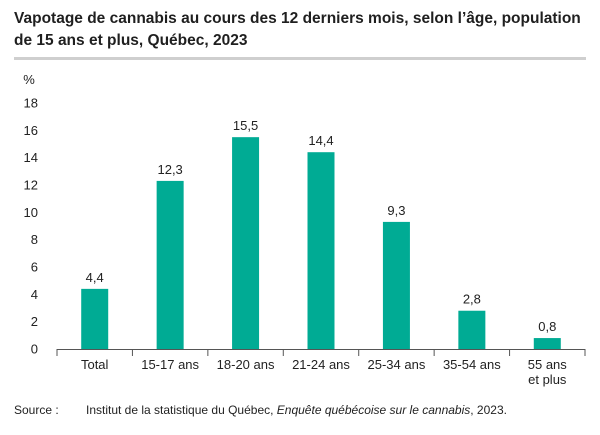 The height and width of the screenshot is (435, 600). Describe the element at coordinates (36, 410) in the screenshot. I see `source-label: Source :` at that location.